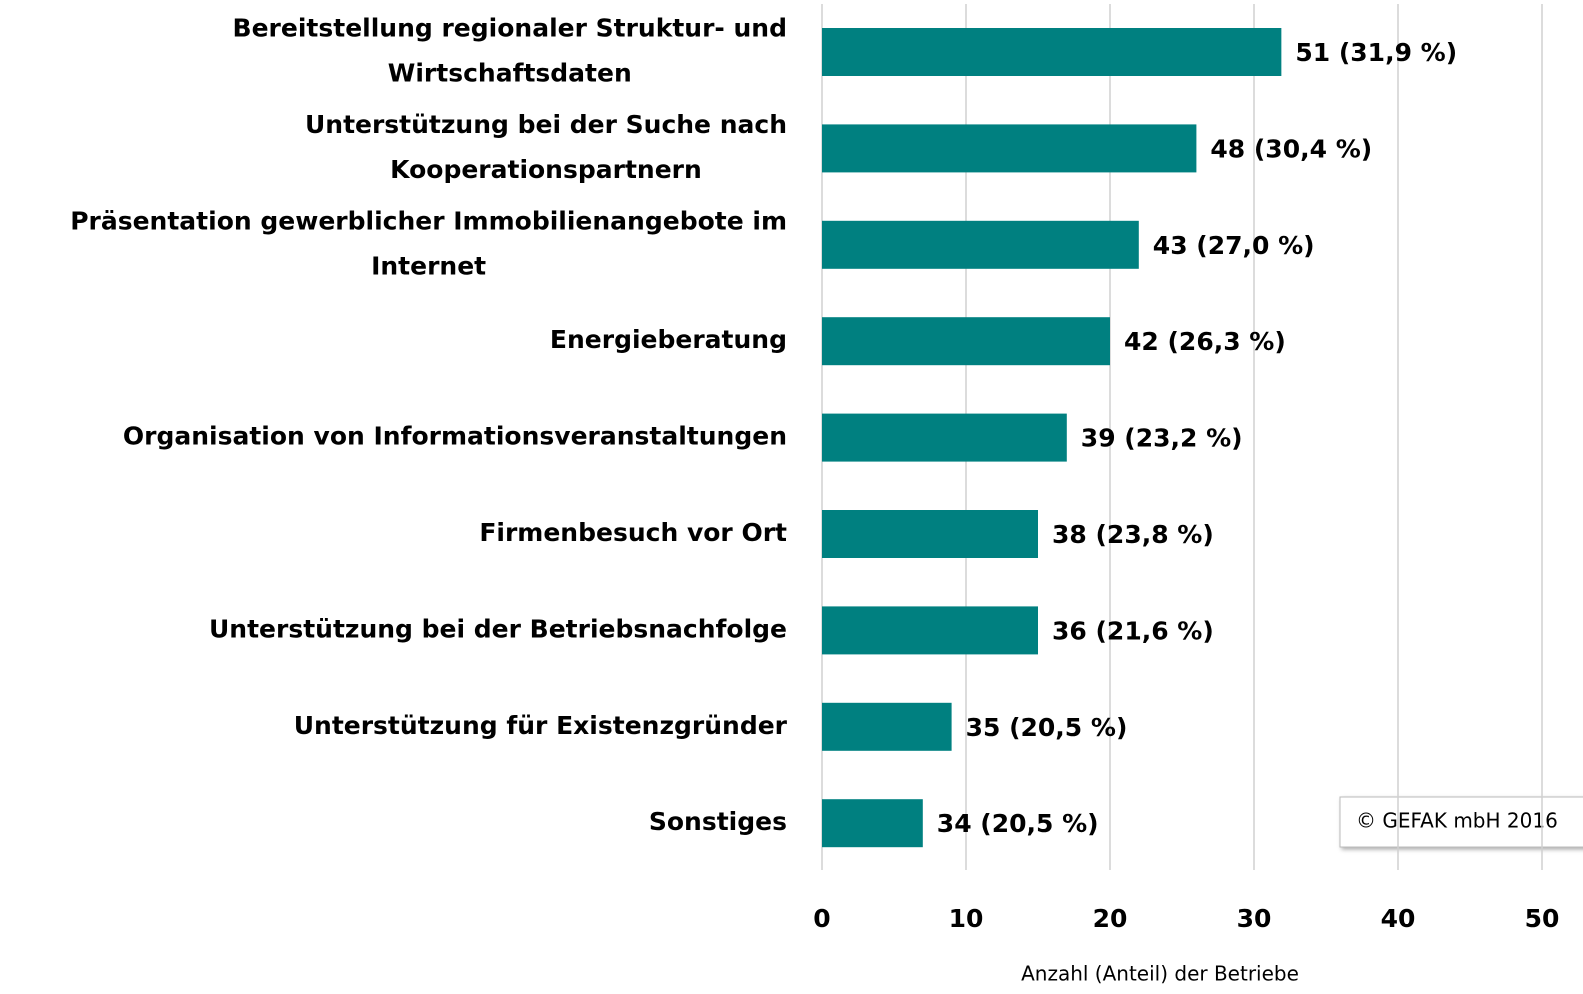  Describe the element at coordinates (1205, 341) in the screenshot. I see `data-label: 42 (26,3 %)` at that location.